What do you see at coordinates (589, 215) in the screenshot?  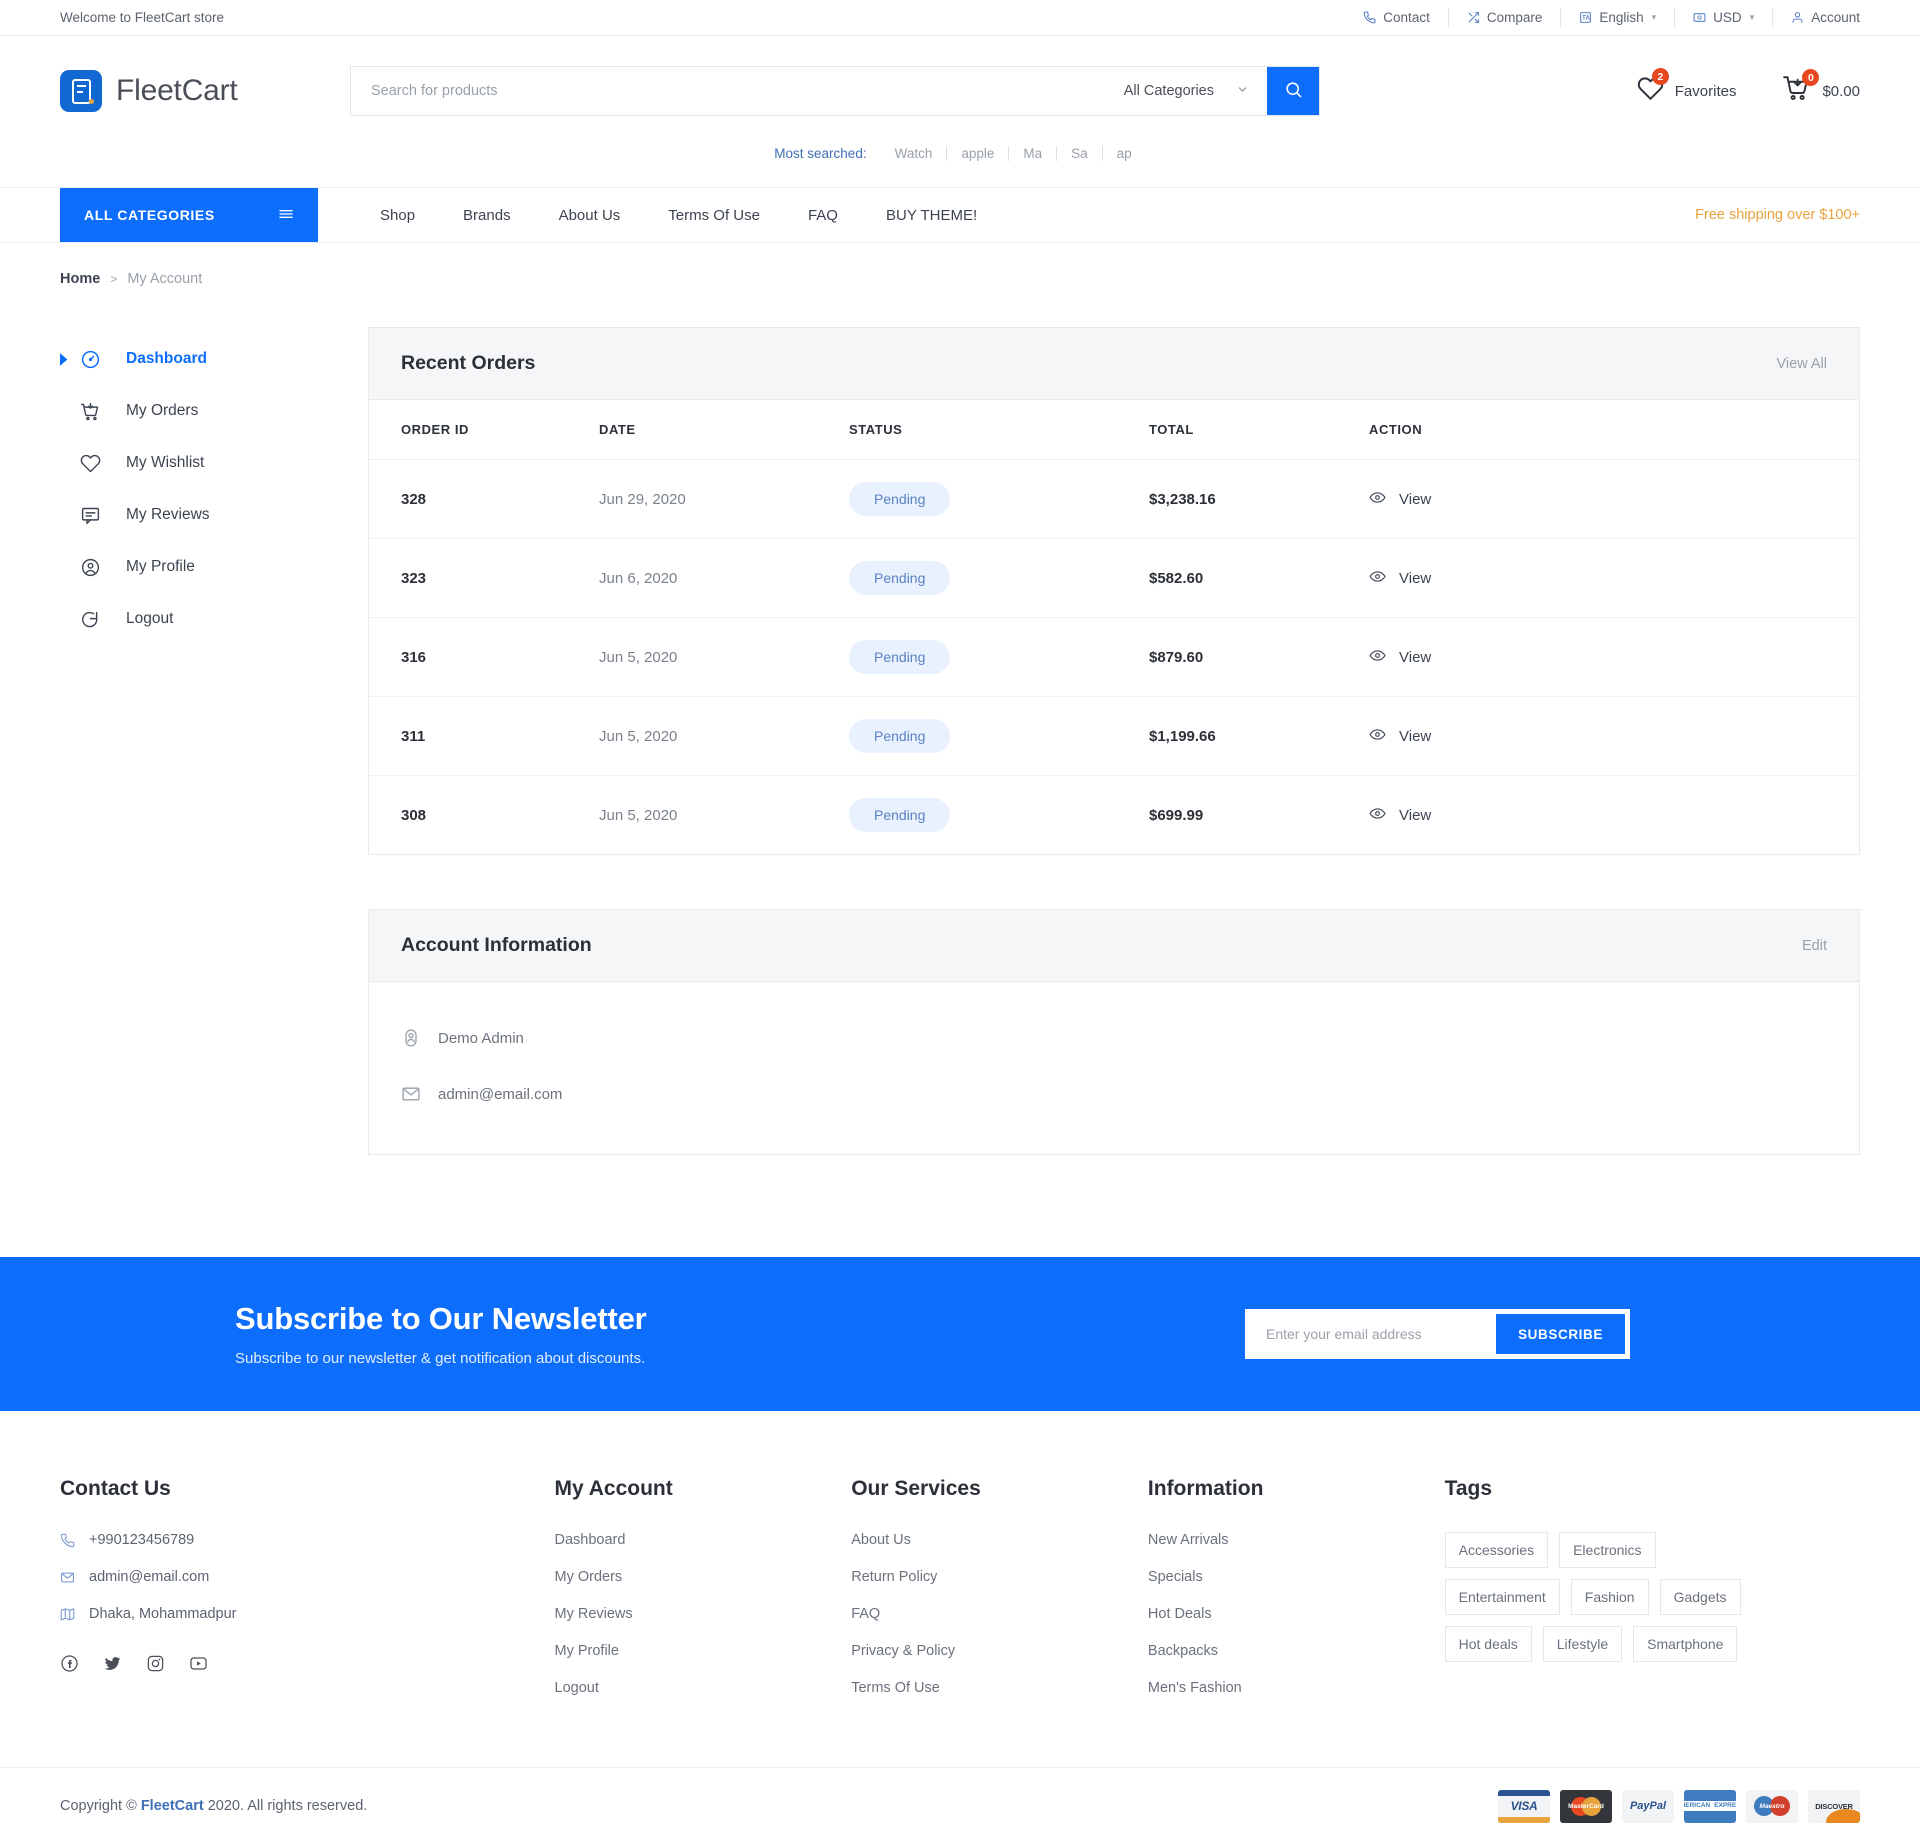 I see `nav-link-about-us: About Us` at bounding box center [589, 215].